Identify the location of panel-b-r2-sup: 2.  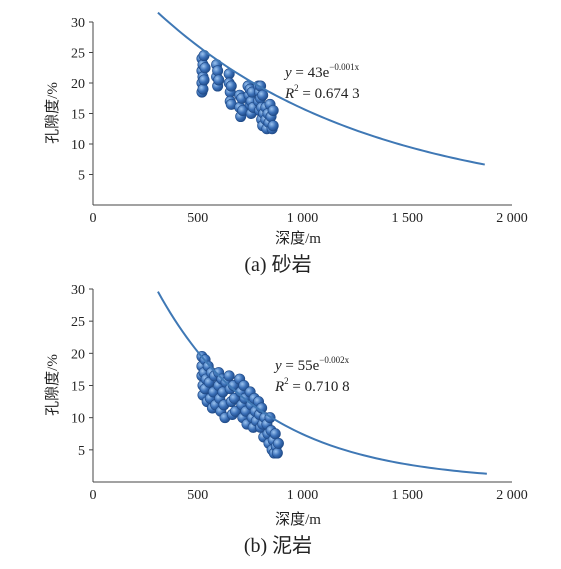
(286, 381).